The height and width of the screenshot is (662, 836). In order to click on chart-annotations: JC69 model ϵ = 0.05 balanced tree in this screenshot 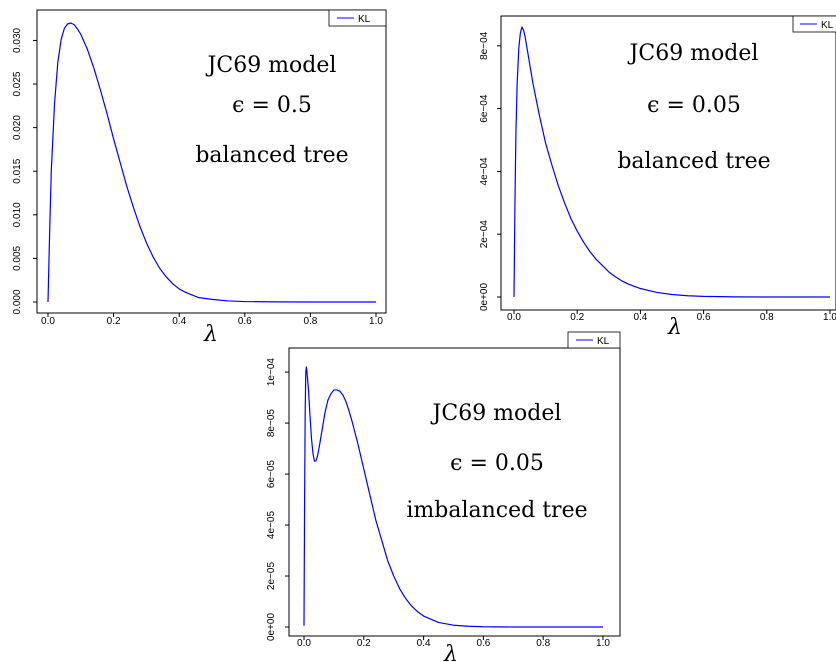, I will do `click(693, 107)`.